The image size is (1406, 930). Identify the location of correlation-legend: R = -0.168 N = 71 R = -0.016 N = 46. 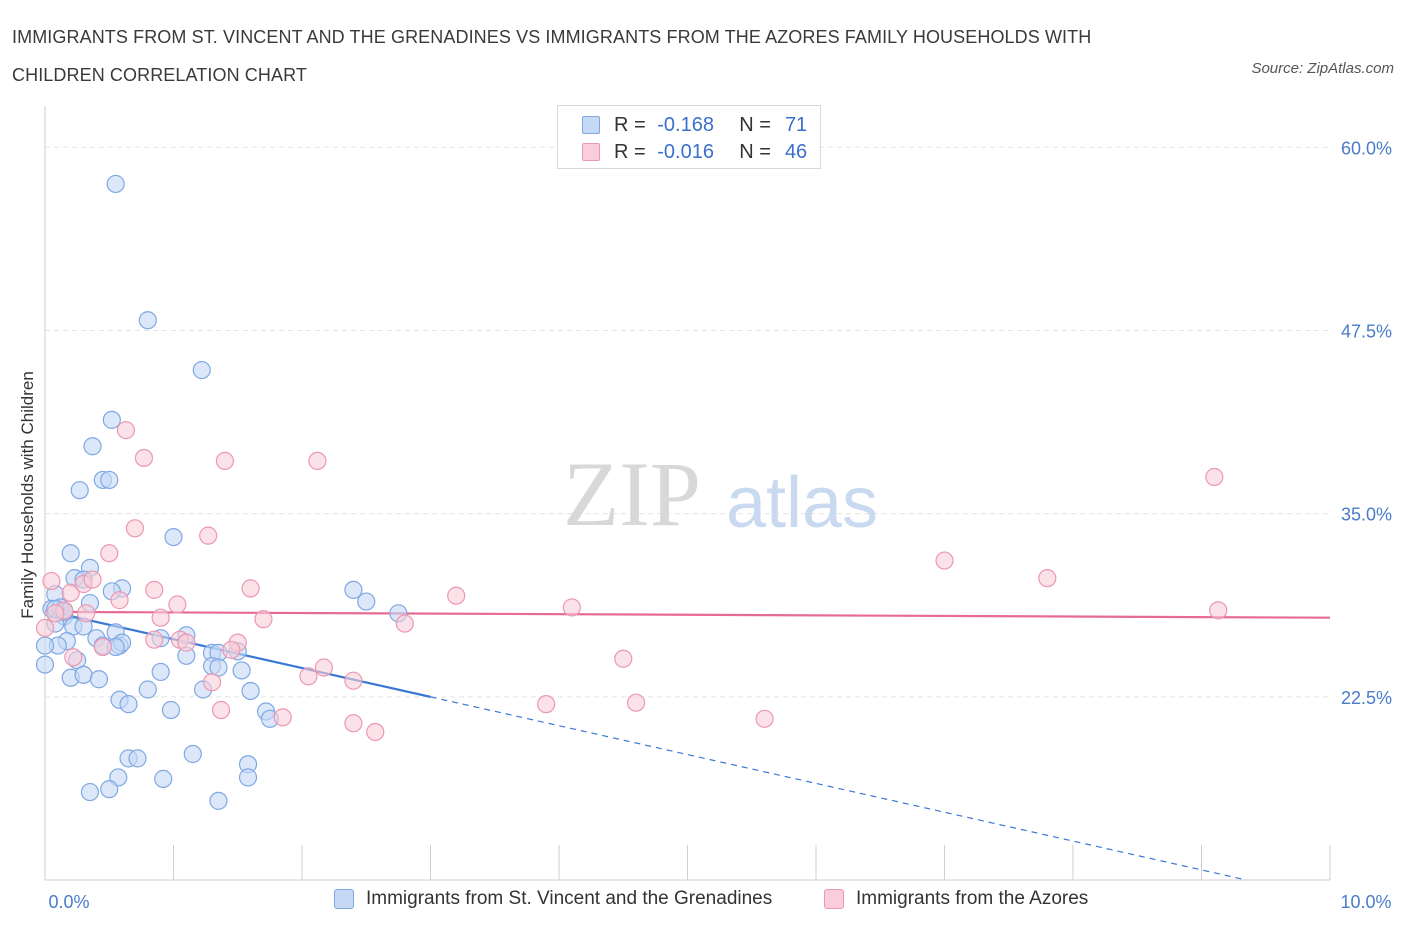
(689, 137).